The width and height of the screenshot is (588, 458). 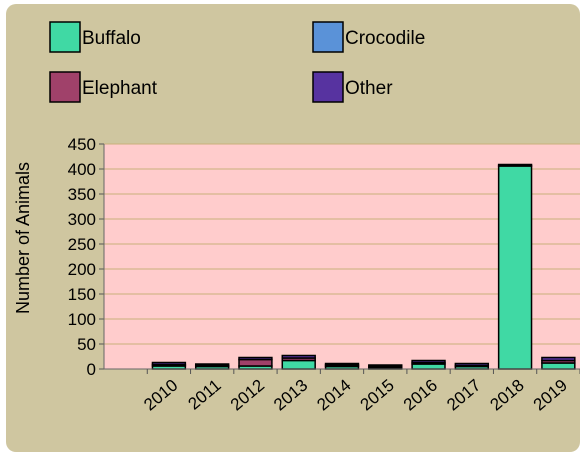 What do you see at coordinates (255, 358) in the screenshot?
I see `bar-other-2012` at bounding box center [255, 358].